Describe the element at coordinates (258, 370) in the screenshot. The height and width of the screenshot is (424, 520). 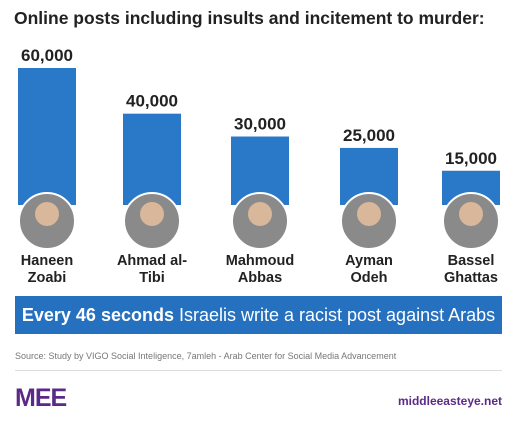
I see `divider` at that location.